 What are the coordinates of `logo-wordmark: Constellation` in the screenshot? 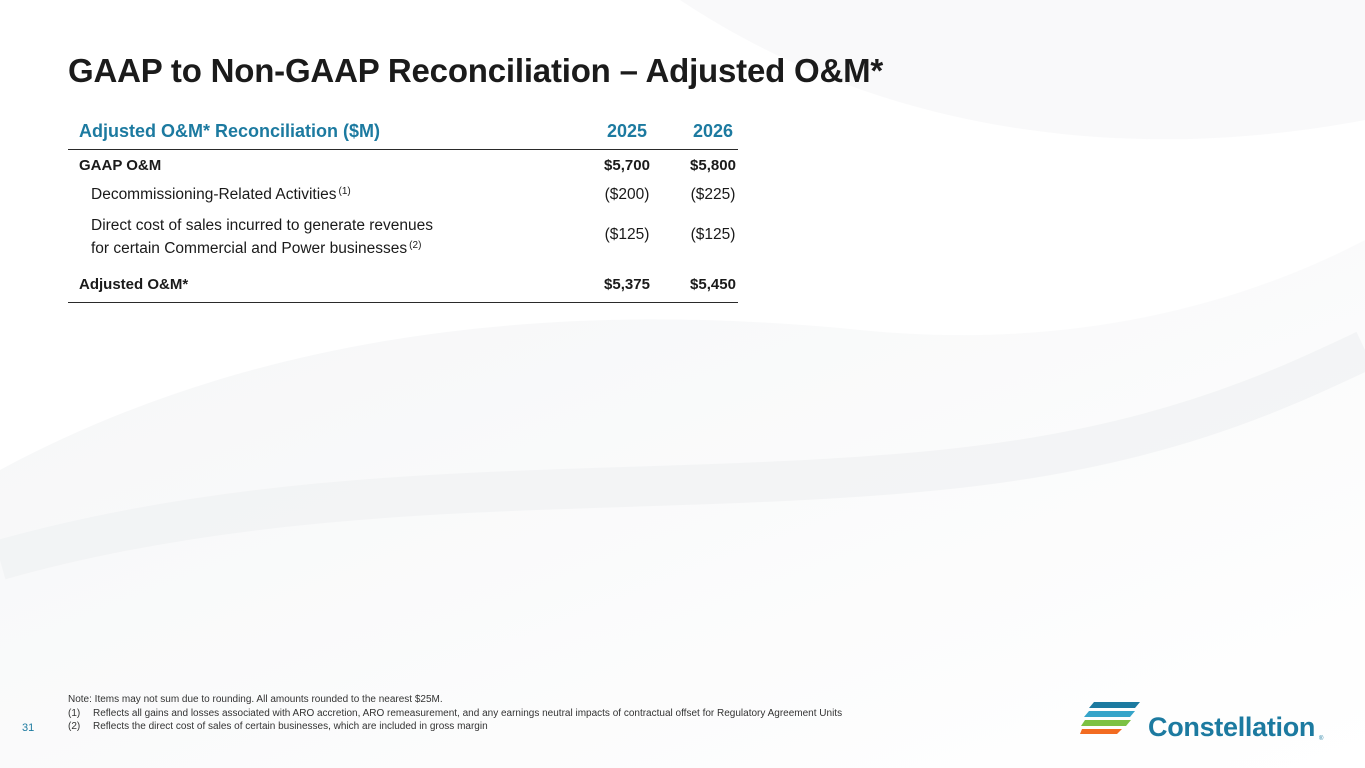 It's located at (1231, 727).